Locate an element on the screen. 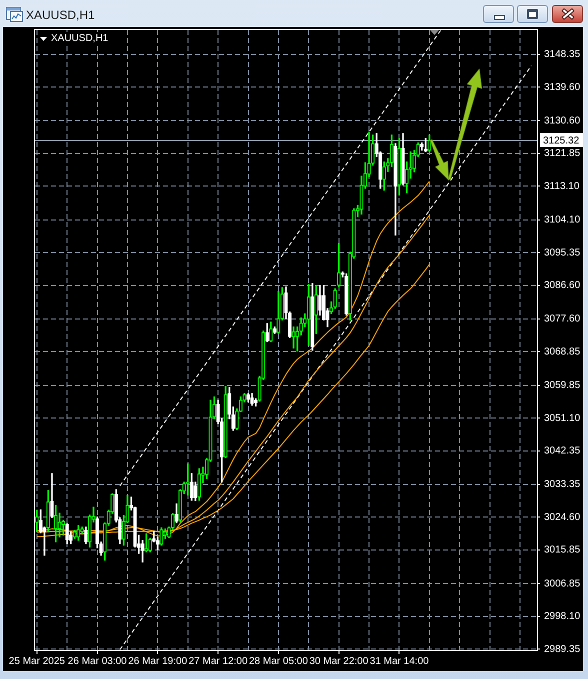 The width and height of the screenshot is (588, 679). x-tick-label: 27 Mar 12:00 is located at coordinates (218, 661).